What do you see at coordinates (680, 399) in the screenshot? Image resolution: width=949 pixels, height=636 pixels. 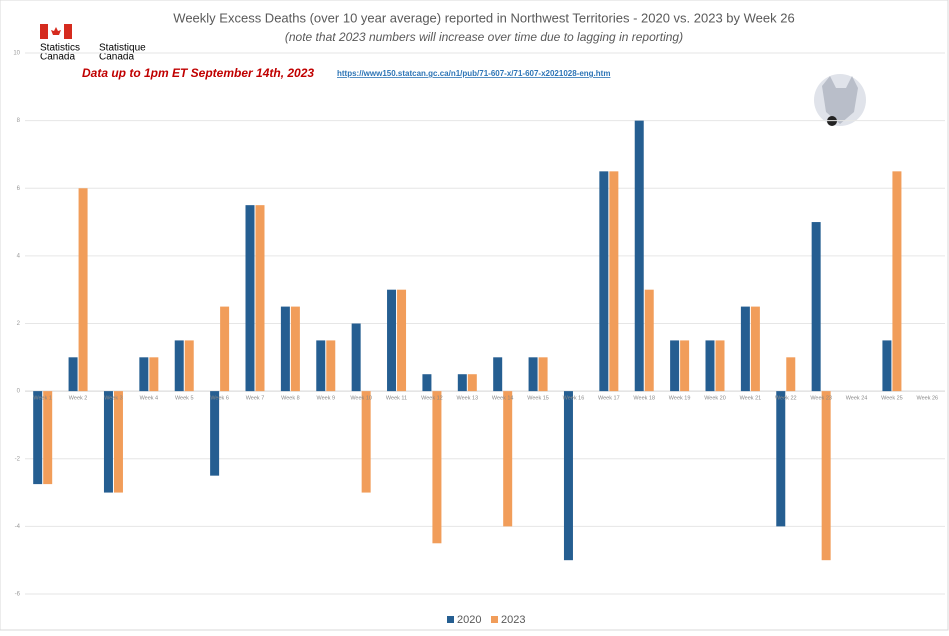 I see `x-tick-label: Week 19` at bounding box center [680, 399].